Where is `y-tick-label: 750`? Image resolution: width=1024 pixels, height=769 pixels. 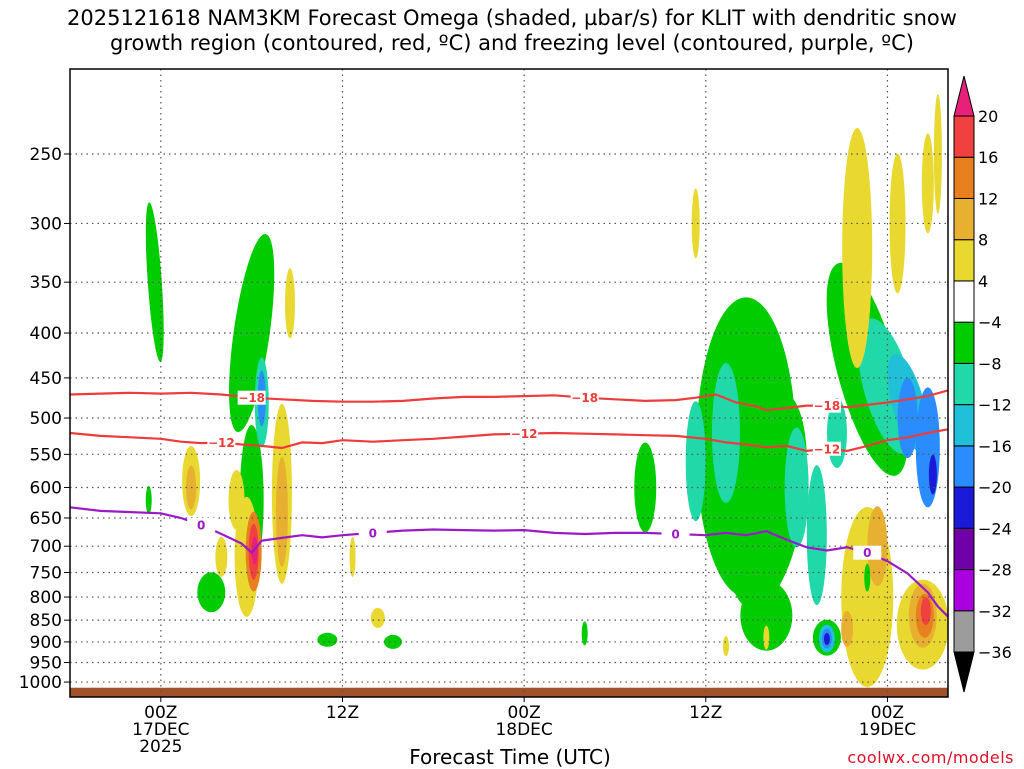
y-tick-label: 750 is located at coordinates (46, 573).